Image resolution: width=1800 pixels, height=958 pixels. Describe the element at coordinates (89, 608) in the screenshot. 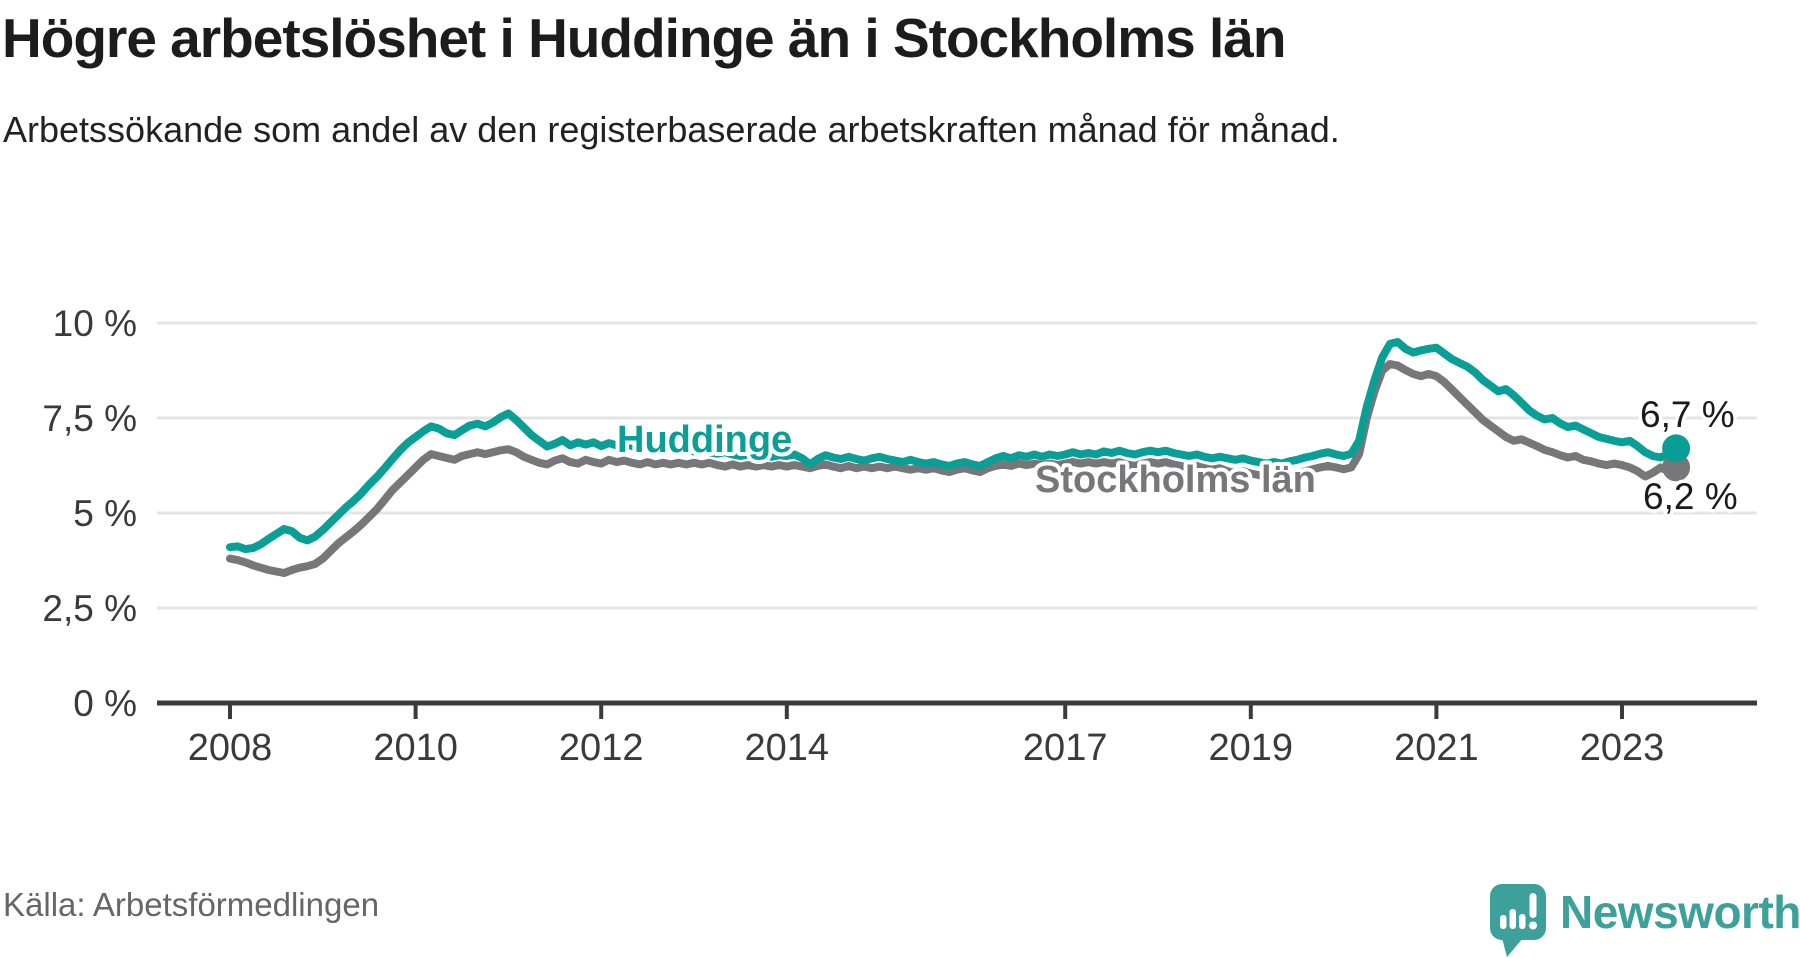

I see `y-tick-label-2.5: 2,5 %` at that location.